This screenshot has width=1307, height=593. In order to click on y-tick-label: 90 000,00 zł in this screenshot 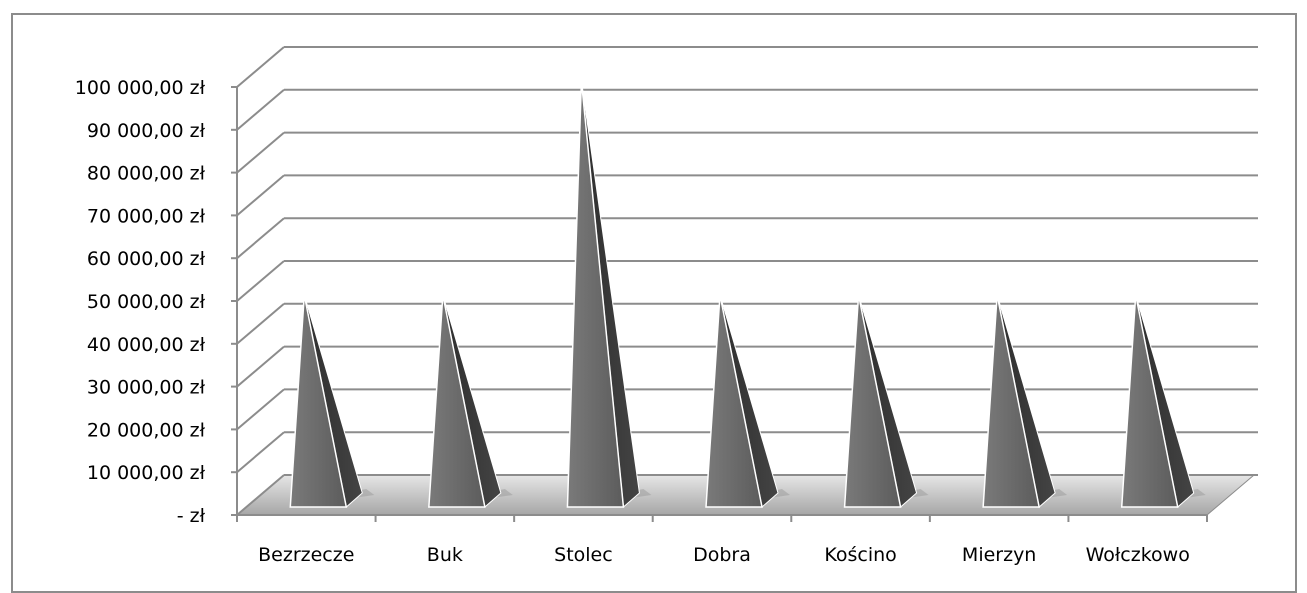, I will do `click(146, 131)`.